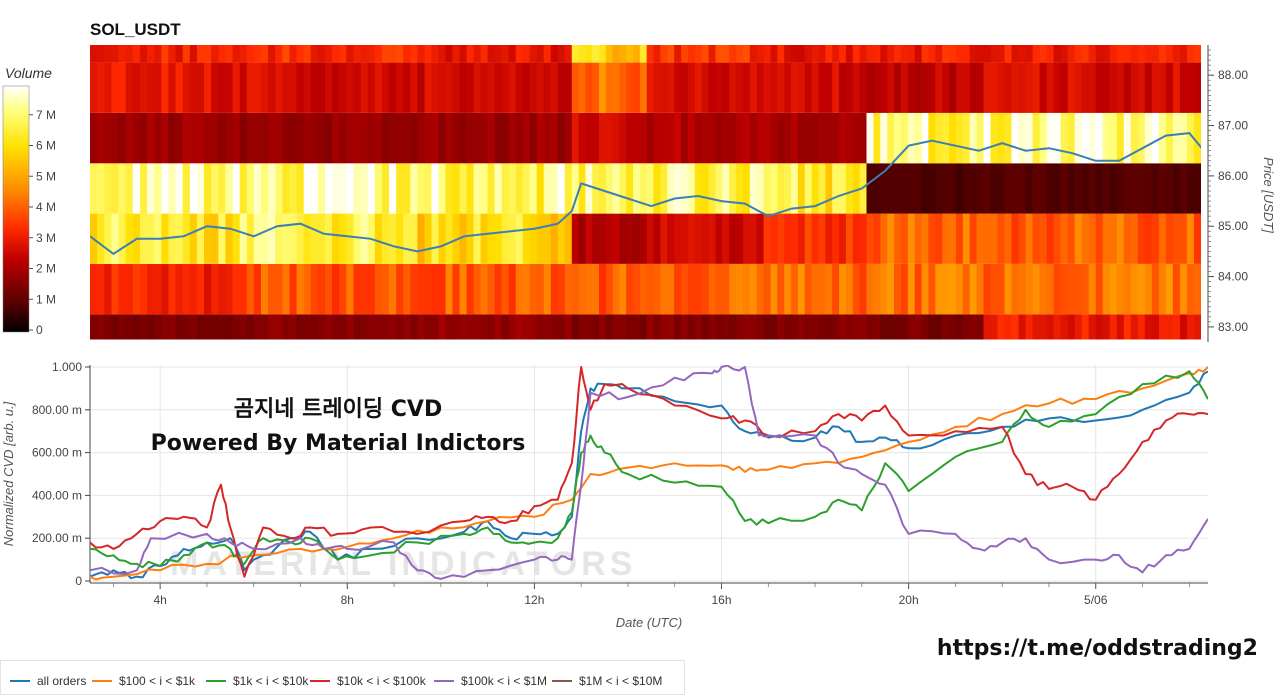 The image size is (1280, 697). What do you see at coordinates (607, 681) in the screenshot?
I see `legend-item: $1M < i < $10M` at bounding box center [607, 681].